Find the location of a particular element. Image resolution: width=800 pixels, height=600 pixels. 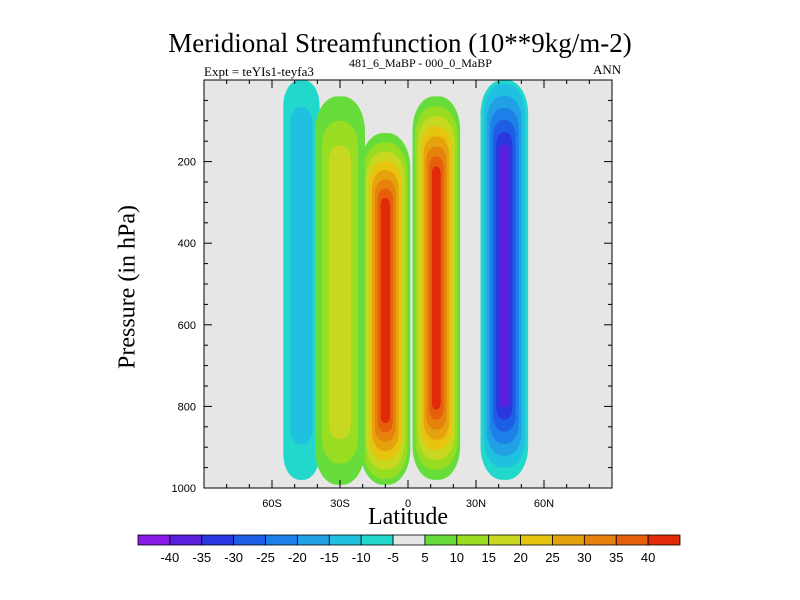

colorbar-label: 35 is located at coordinates (616, 557).